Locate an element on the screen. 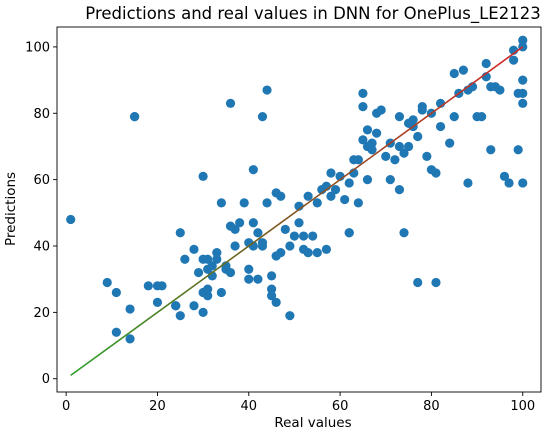 The height and width of the screenshot is (433, 550). x-tick-label: 80 is located at coordinates (431, 406).